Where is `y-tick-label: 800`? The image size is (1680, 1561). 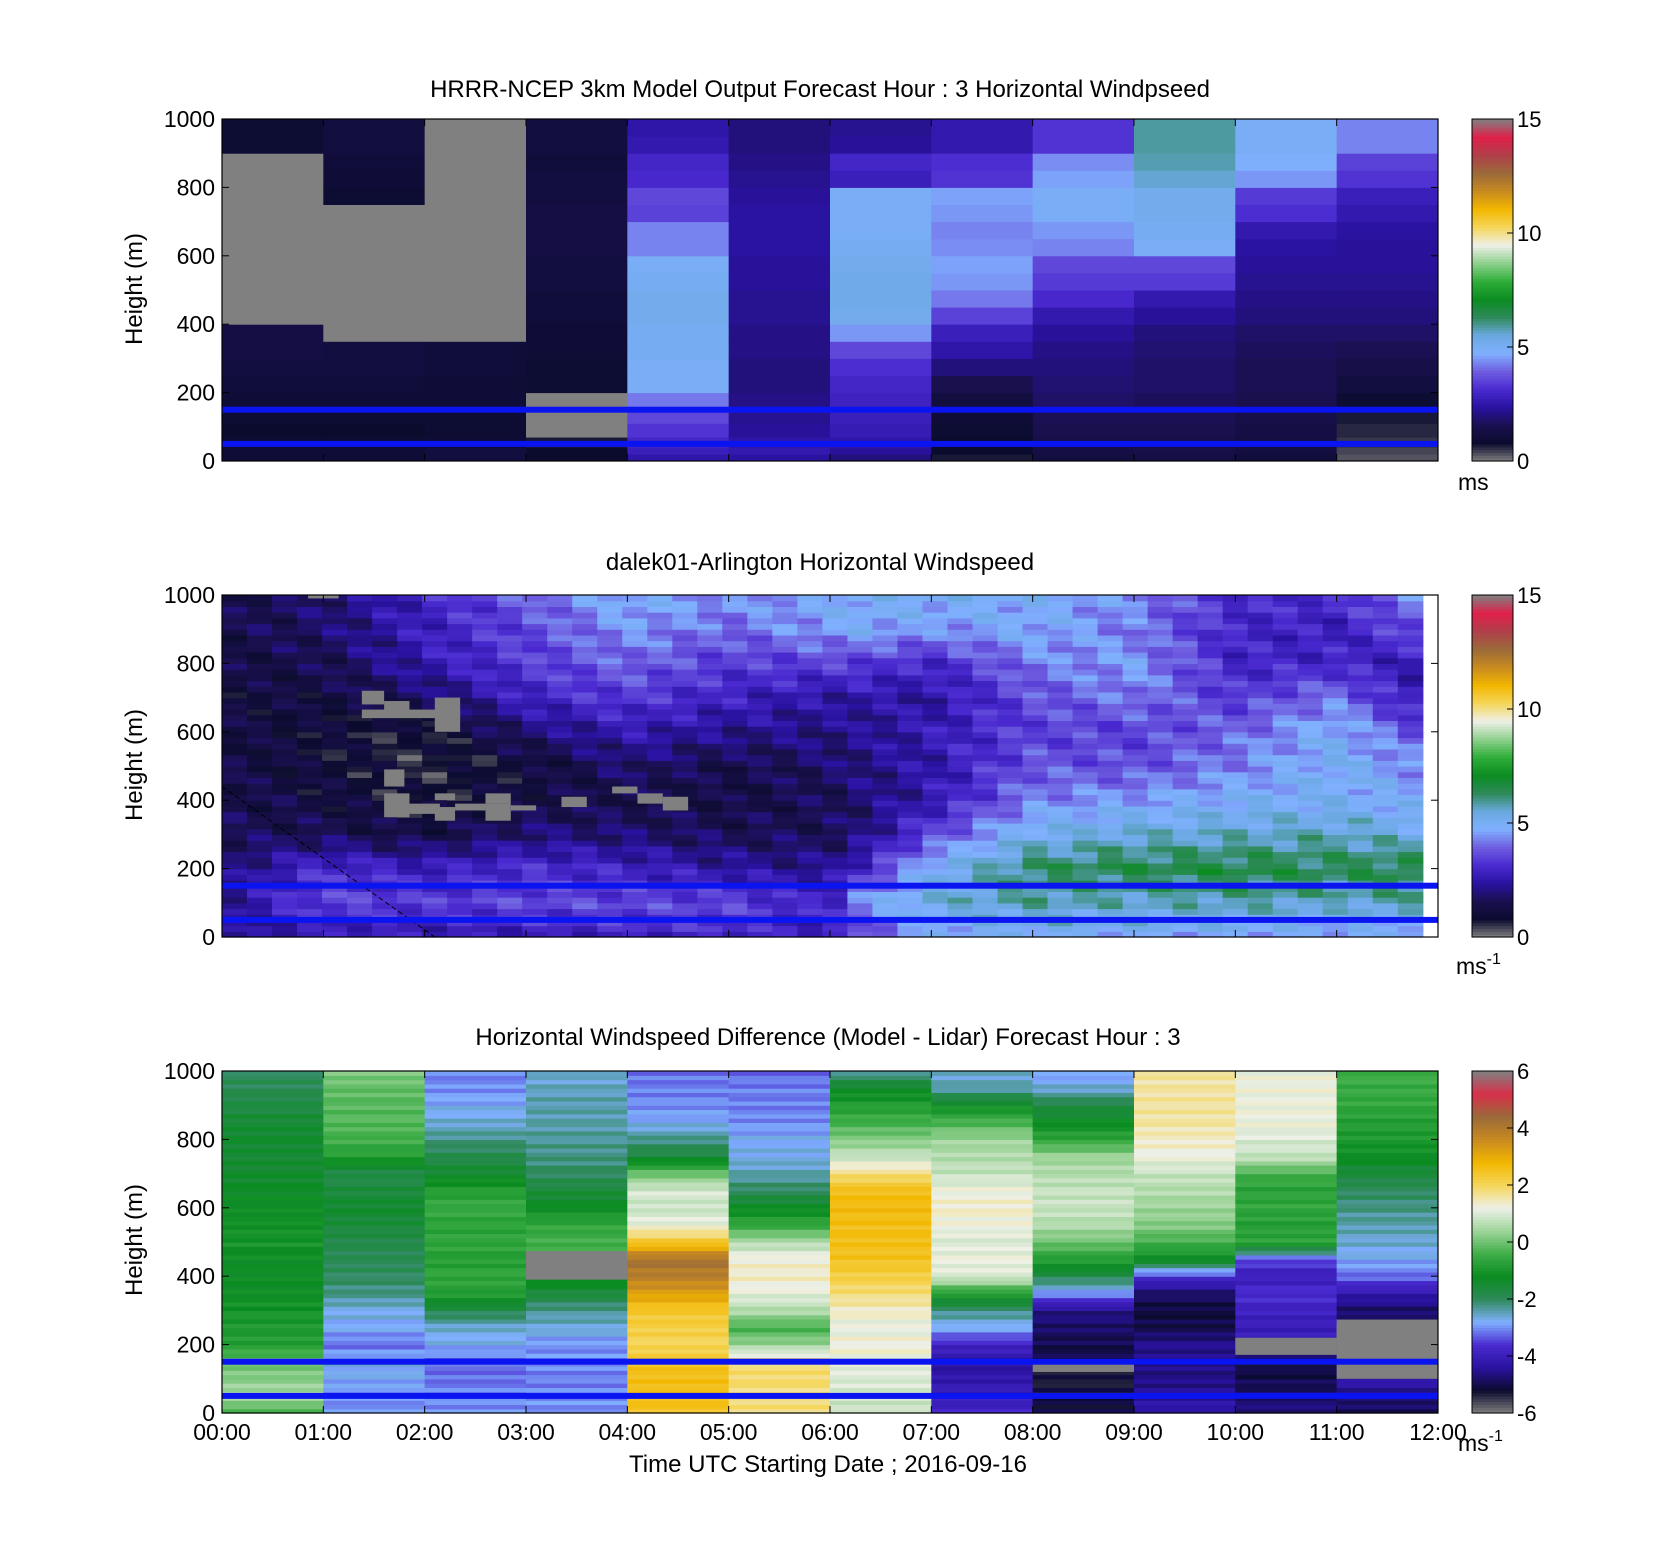
y-tick-label: 800 is located at coordinates (196, 187).